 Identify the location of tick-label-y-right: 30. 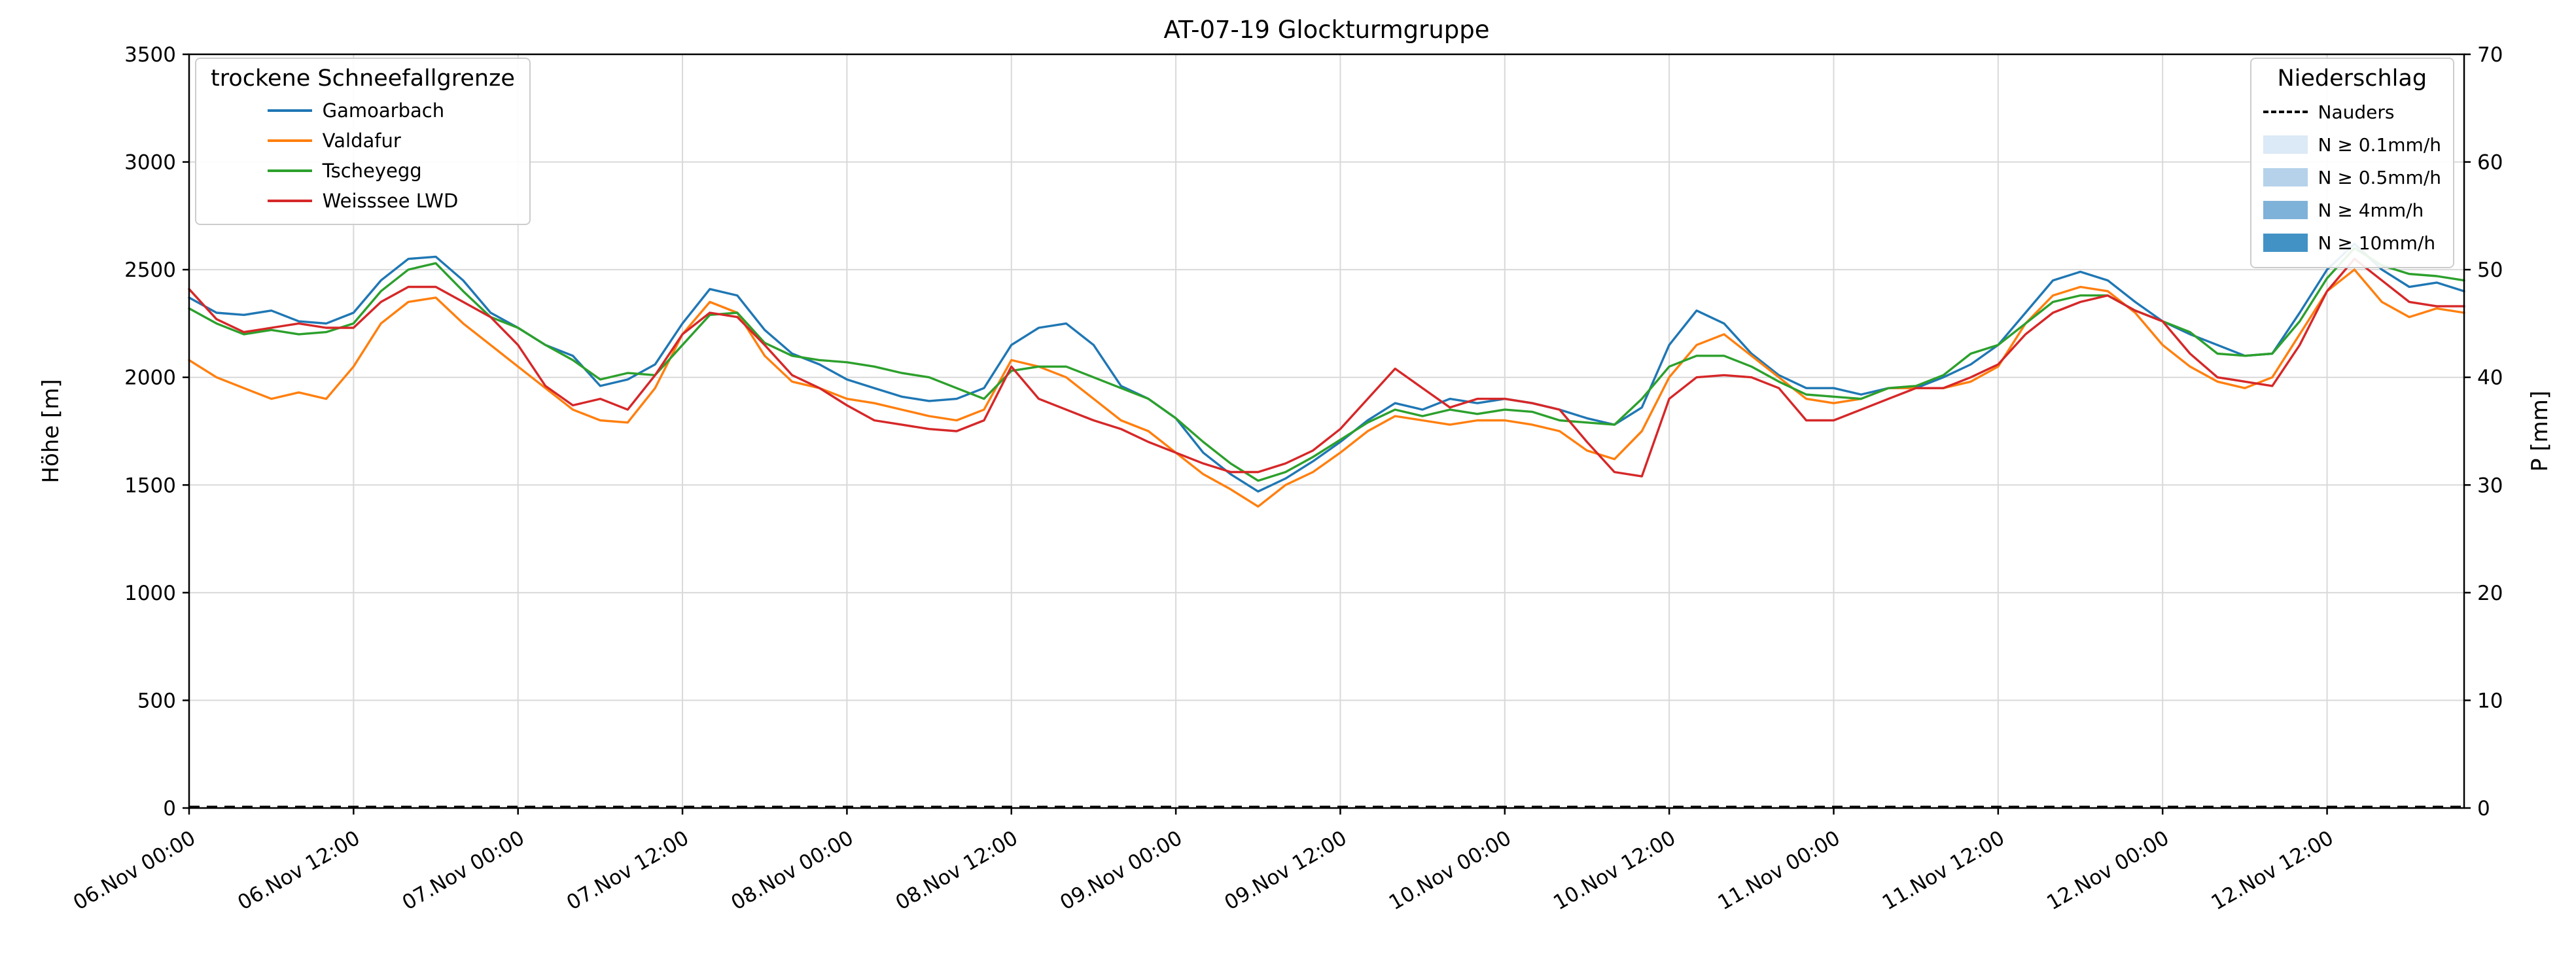
(2490, 485).